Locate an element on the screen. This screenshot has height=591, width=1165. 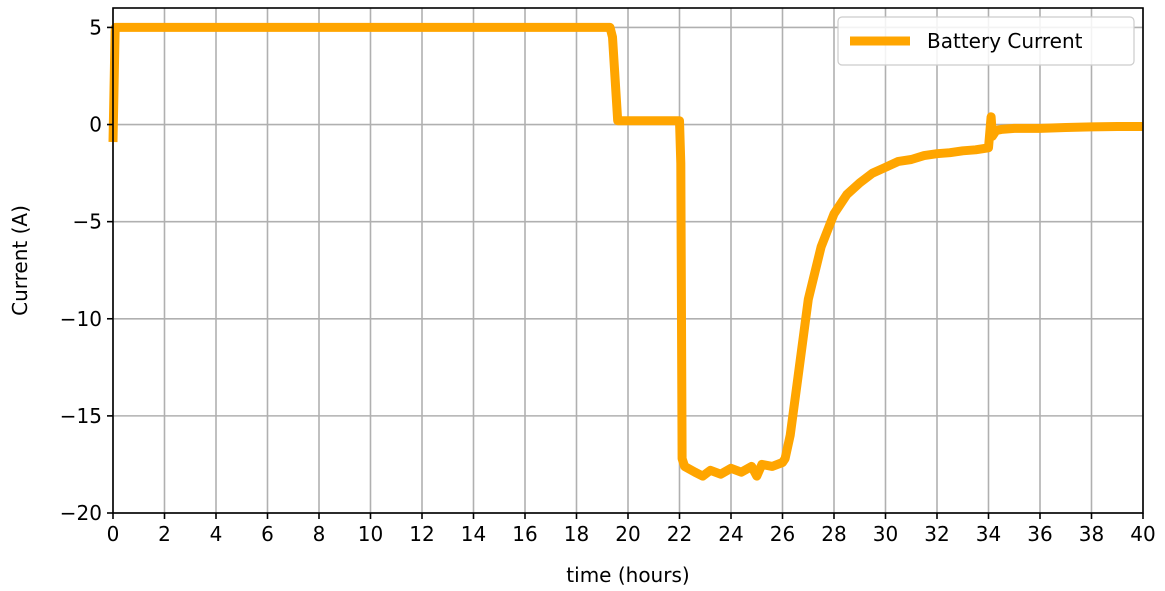
y-tick-label: 0 is located at coordinates (95, 125).